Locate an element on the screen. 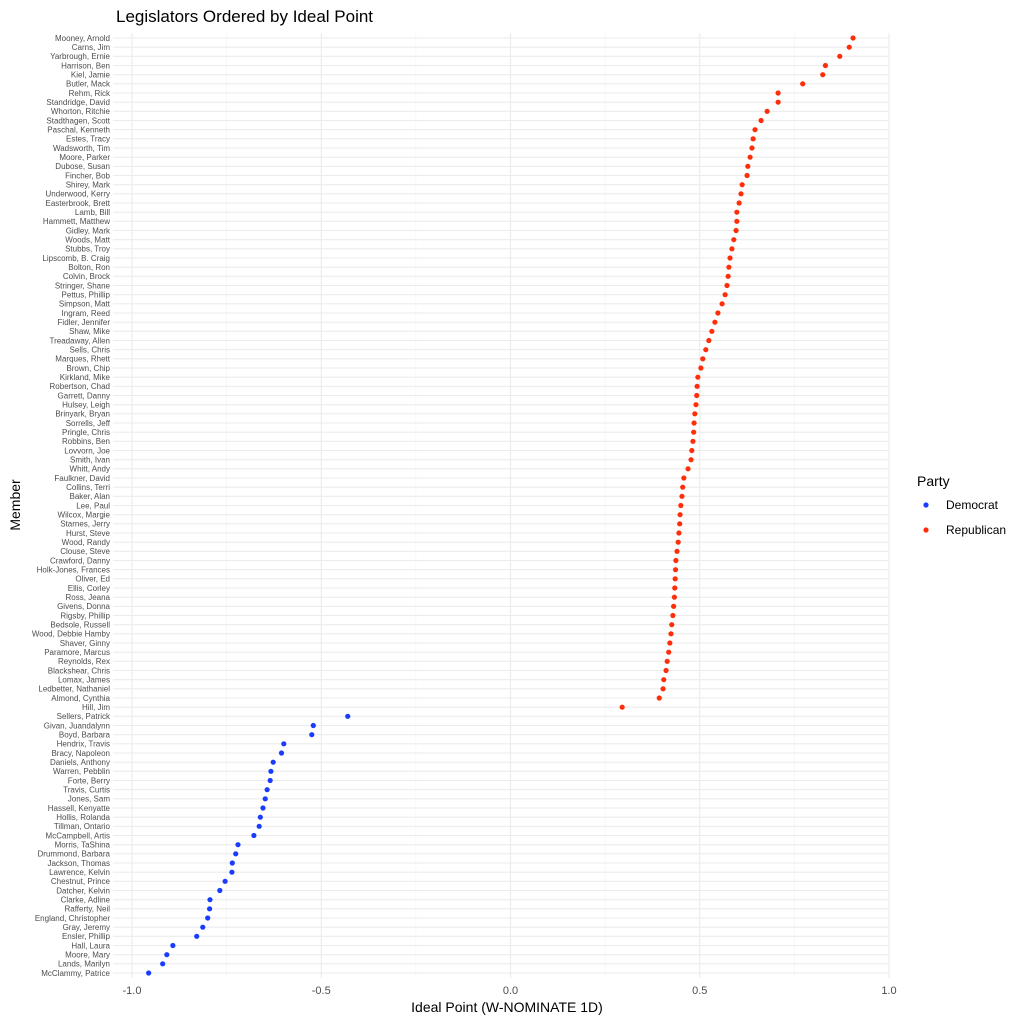 Image resolution: width=1024 pixels, height=1024 pixels. y-tick-label: Datcher, Kelvin is located at coordinates (83, 890).